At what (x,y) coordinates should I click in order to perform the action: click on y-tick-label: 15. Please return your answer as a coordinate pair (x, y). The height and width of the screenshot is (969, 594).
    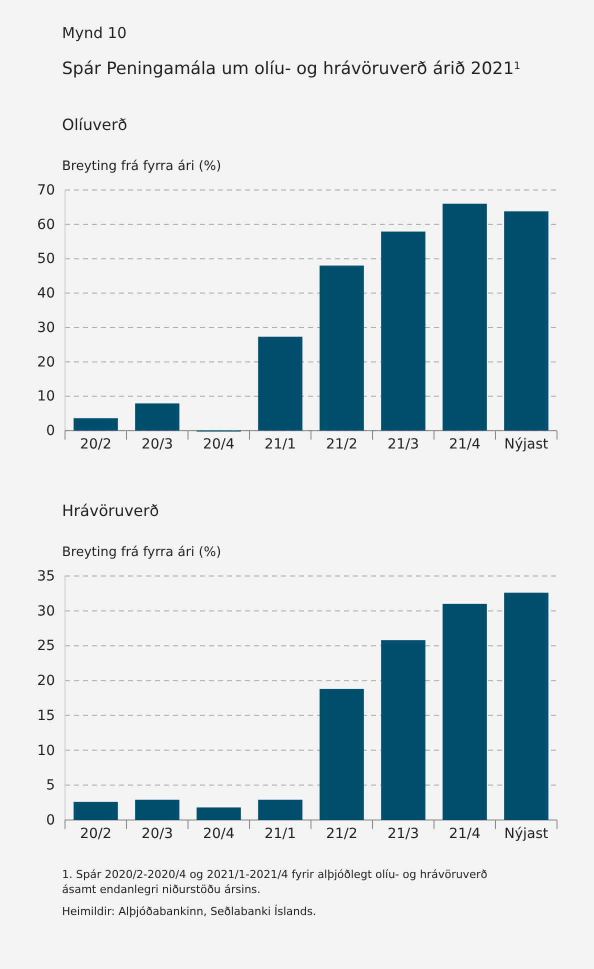
    Looking at the image, I should click on (46, 716).